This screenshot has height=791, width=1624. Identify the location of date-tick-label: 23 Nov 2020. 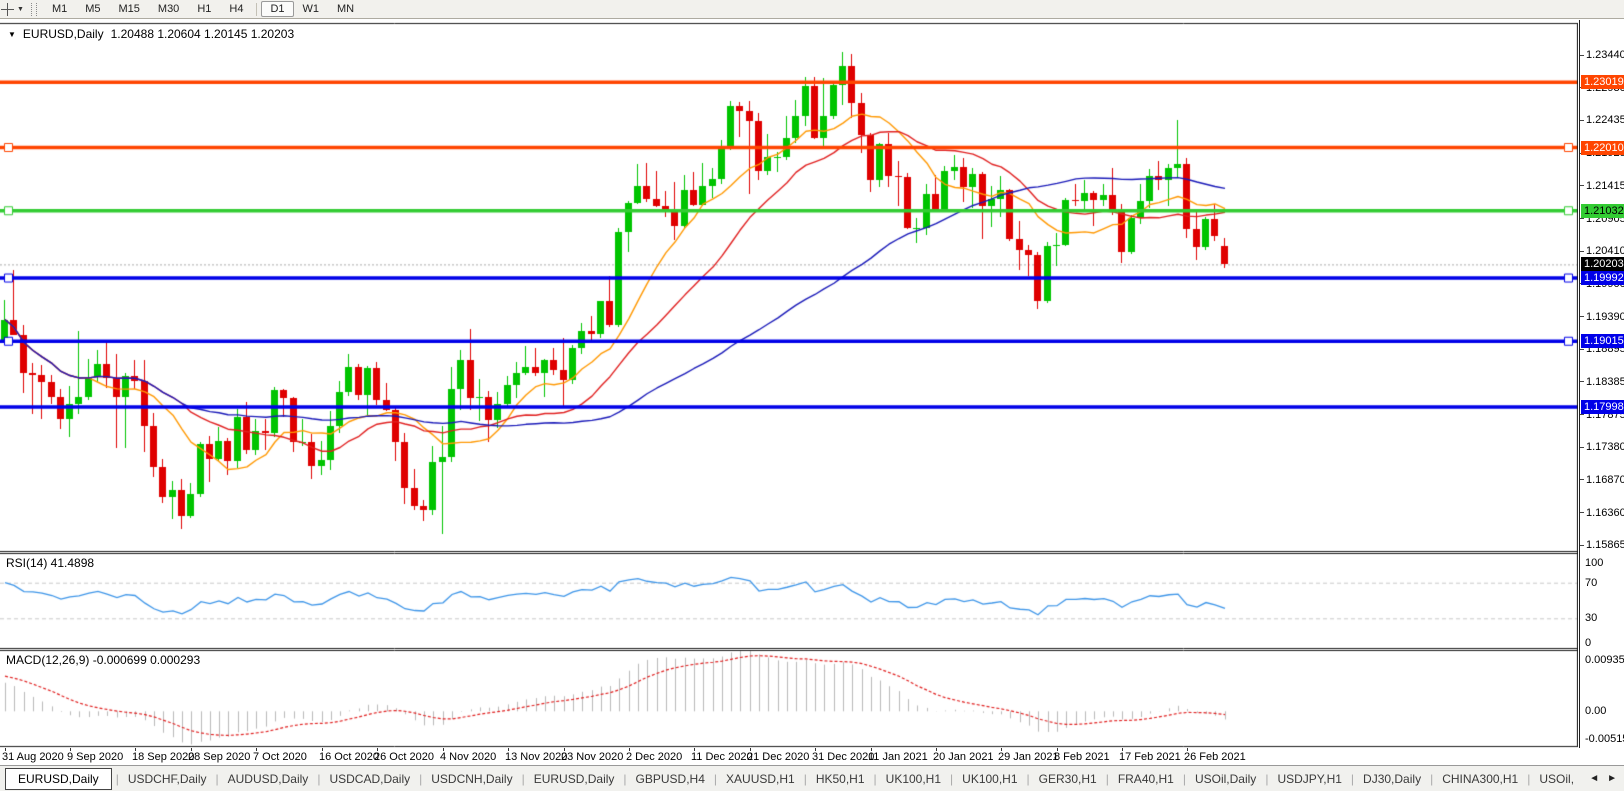
(592, 757).